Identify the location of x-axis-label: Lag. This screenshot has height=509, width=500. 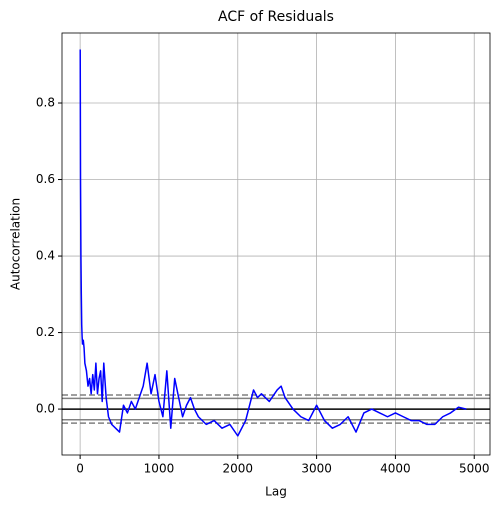
(276, 492).